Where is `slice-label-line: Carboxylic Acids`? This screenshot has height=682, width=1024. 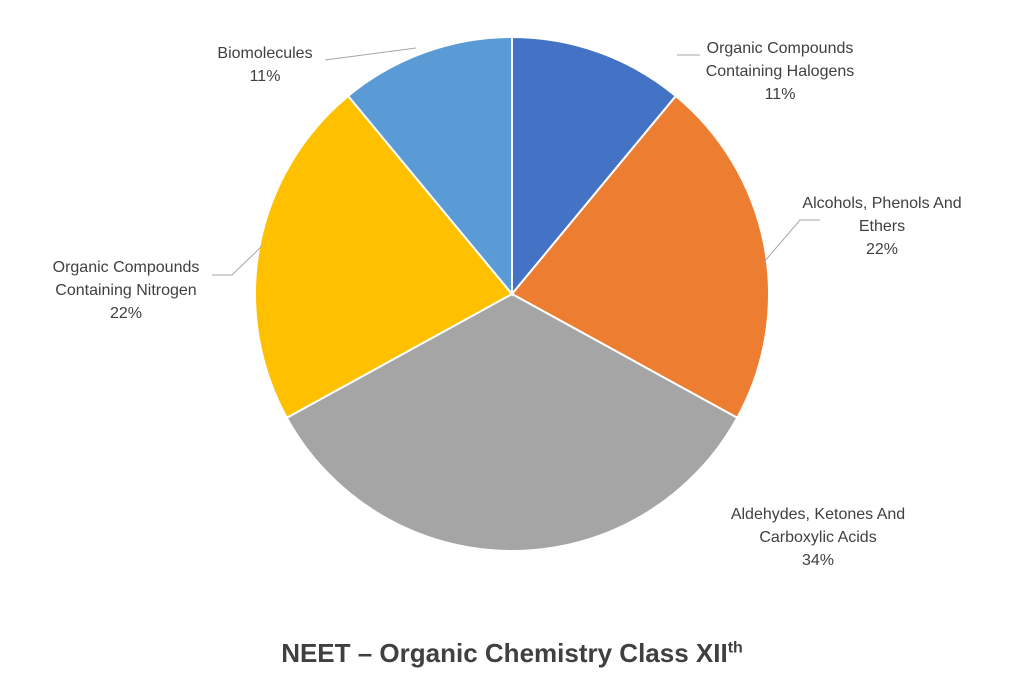
slice-label-line: Carboxylic Acids is located at coordinates (817, 537).